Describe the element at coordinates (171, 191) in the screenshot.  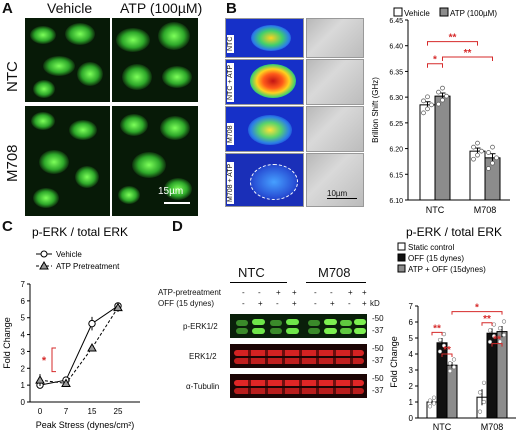
I see `panel-a-scale-label: 15µm` at that location.